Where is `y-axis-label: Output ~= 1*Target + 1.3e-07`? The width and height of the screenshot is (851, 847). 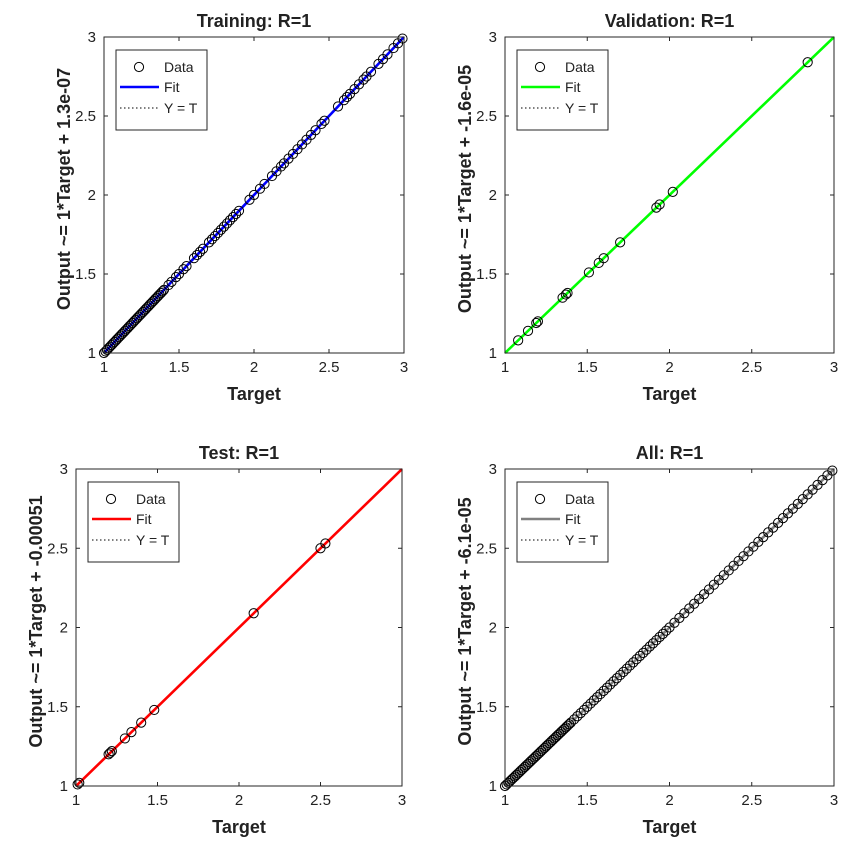
y-axis-label: Output ~= 1*Target + 1.3e-07 is located at coordinates (64, 189).